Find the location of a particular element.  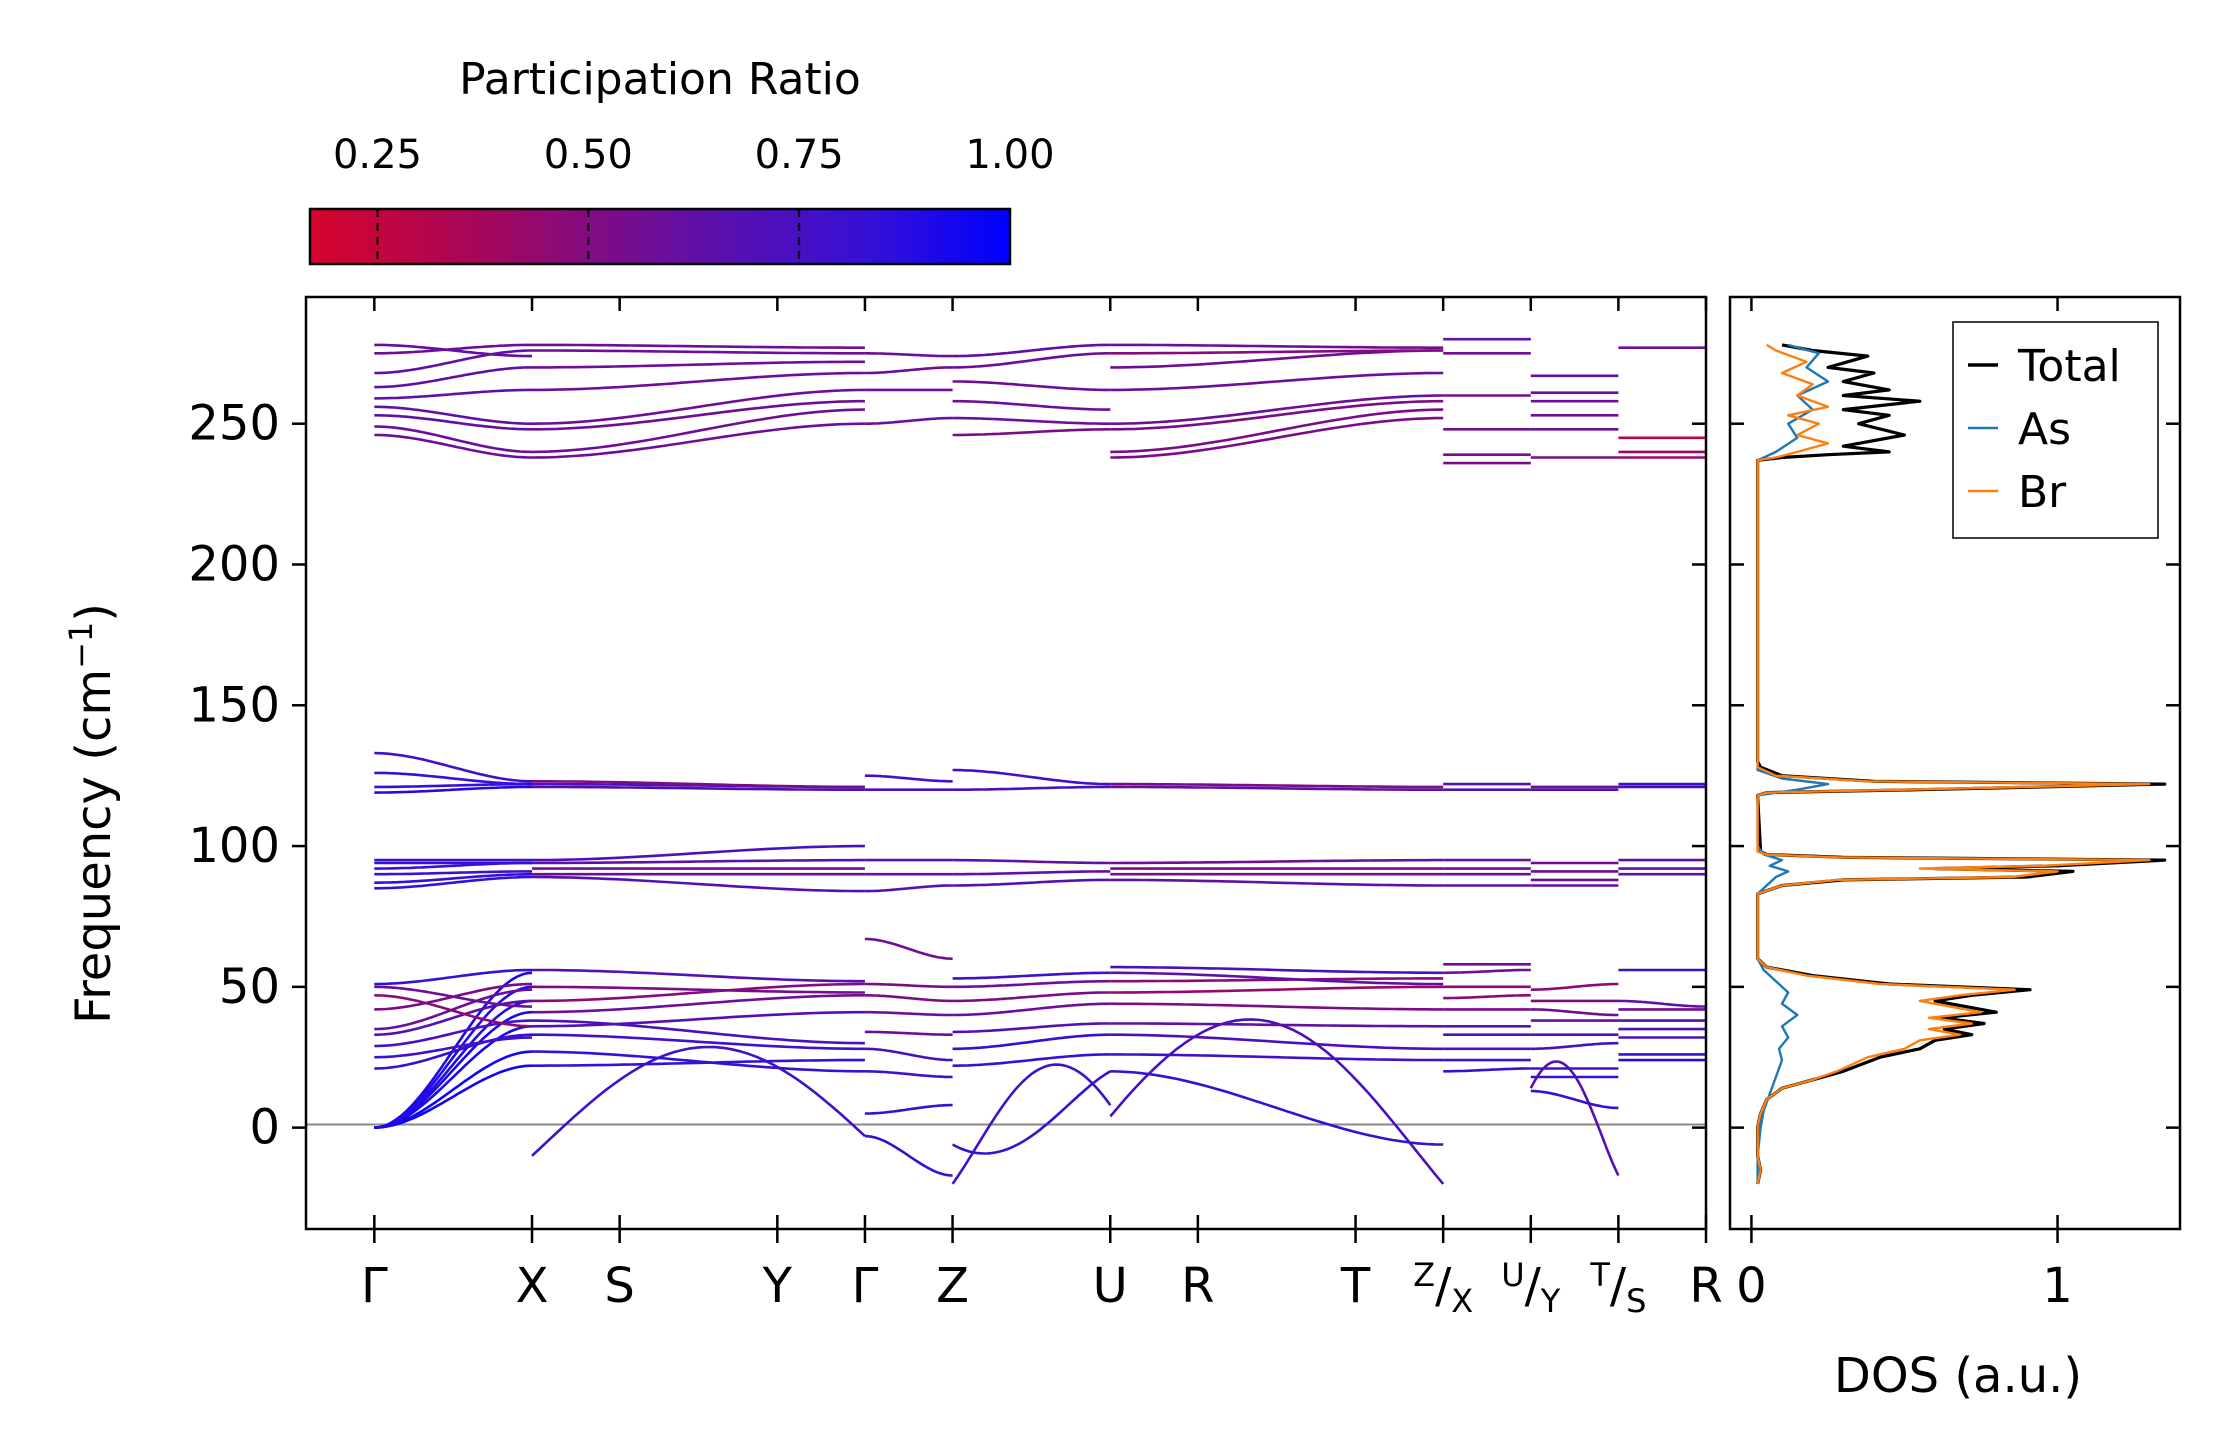

dos-series-br is located at coordinates (1953, 764).